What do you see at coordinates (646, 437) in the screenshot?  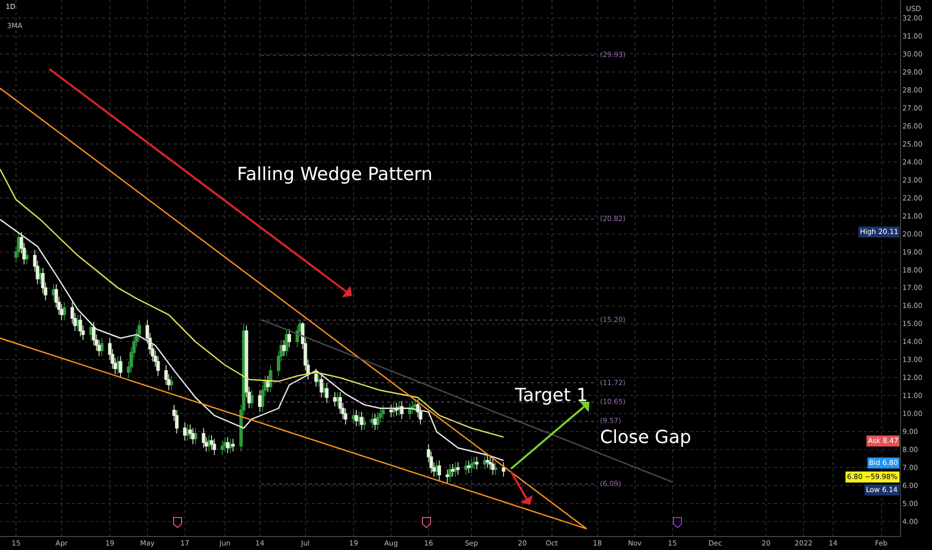 I see `annotation: Close Gap` at bounding box center [646, 437].